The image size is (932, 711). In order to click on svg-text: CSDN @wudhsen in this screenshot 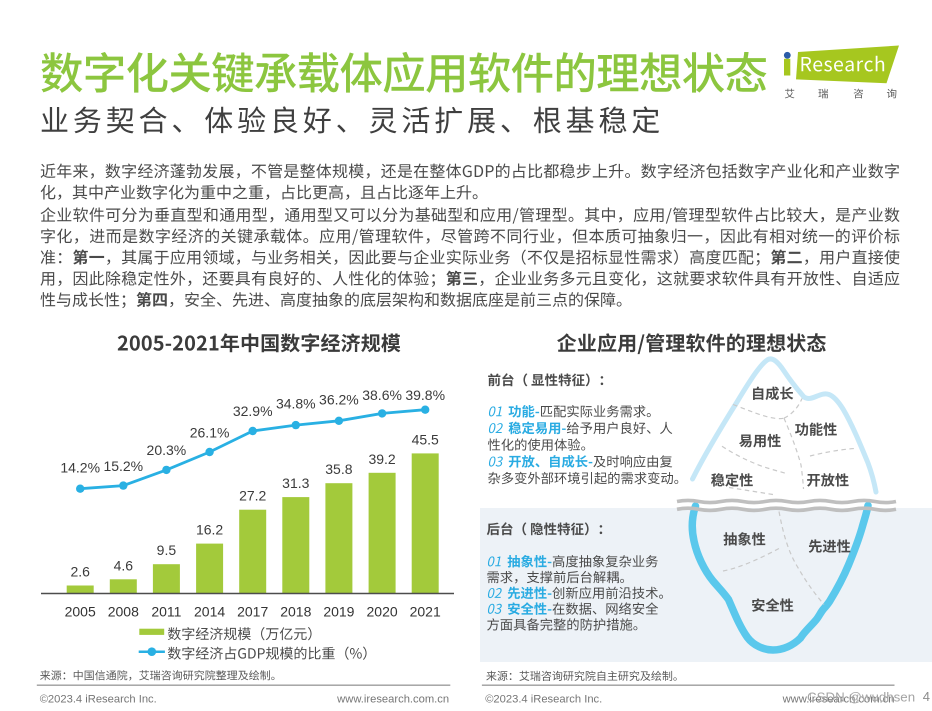, I will do `click(861, 696)`.